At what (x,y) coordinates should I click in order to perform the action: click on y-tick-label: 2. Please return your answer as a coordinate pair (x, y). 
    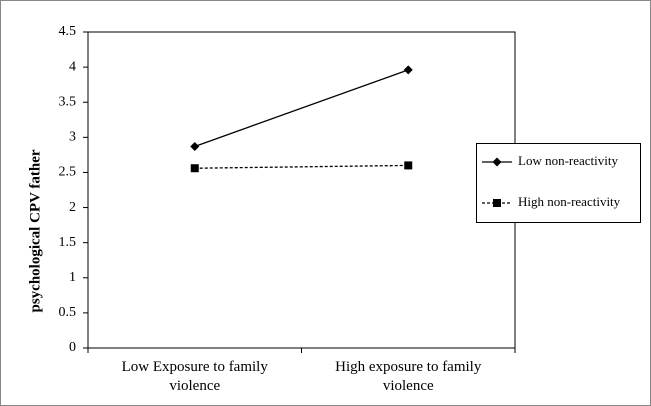
    Looking at the image, I should click on (72, 207).